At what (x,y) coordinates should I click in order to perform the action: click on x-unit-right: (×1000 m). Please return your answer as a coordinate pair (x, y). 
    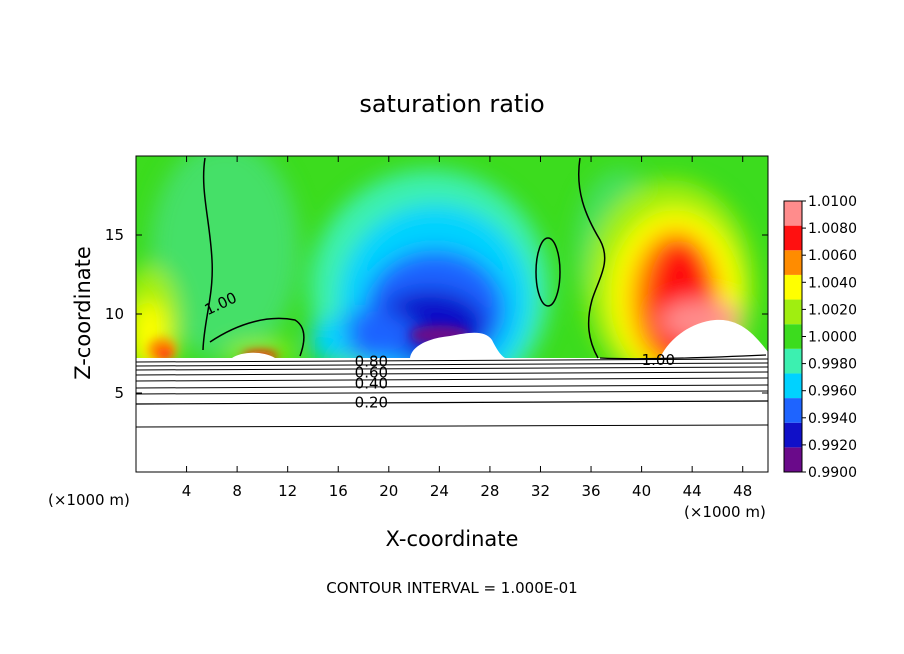
    Looking at the image, I should click on (725, 512).